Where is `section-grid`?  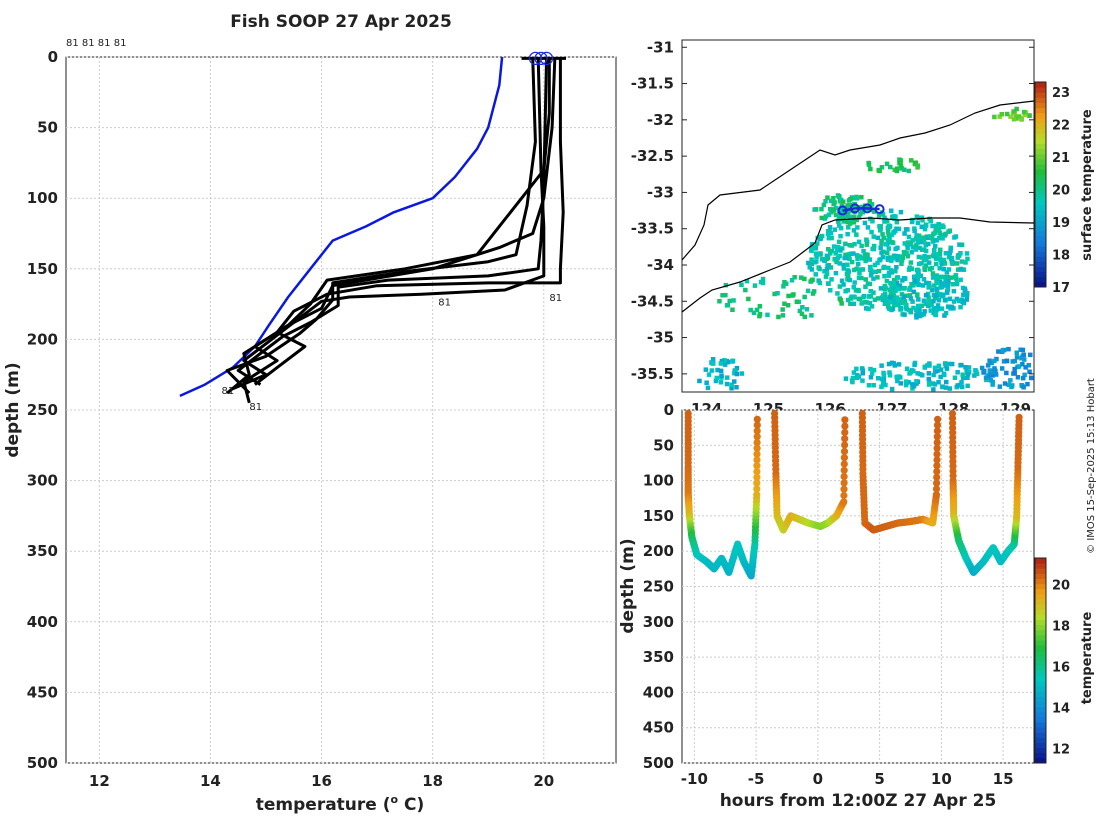 section-grid is located at coordinates (858, 586).